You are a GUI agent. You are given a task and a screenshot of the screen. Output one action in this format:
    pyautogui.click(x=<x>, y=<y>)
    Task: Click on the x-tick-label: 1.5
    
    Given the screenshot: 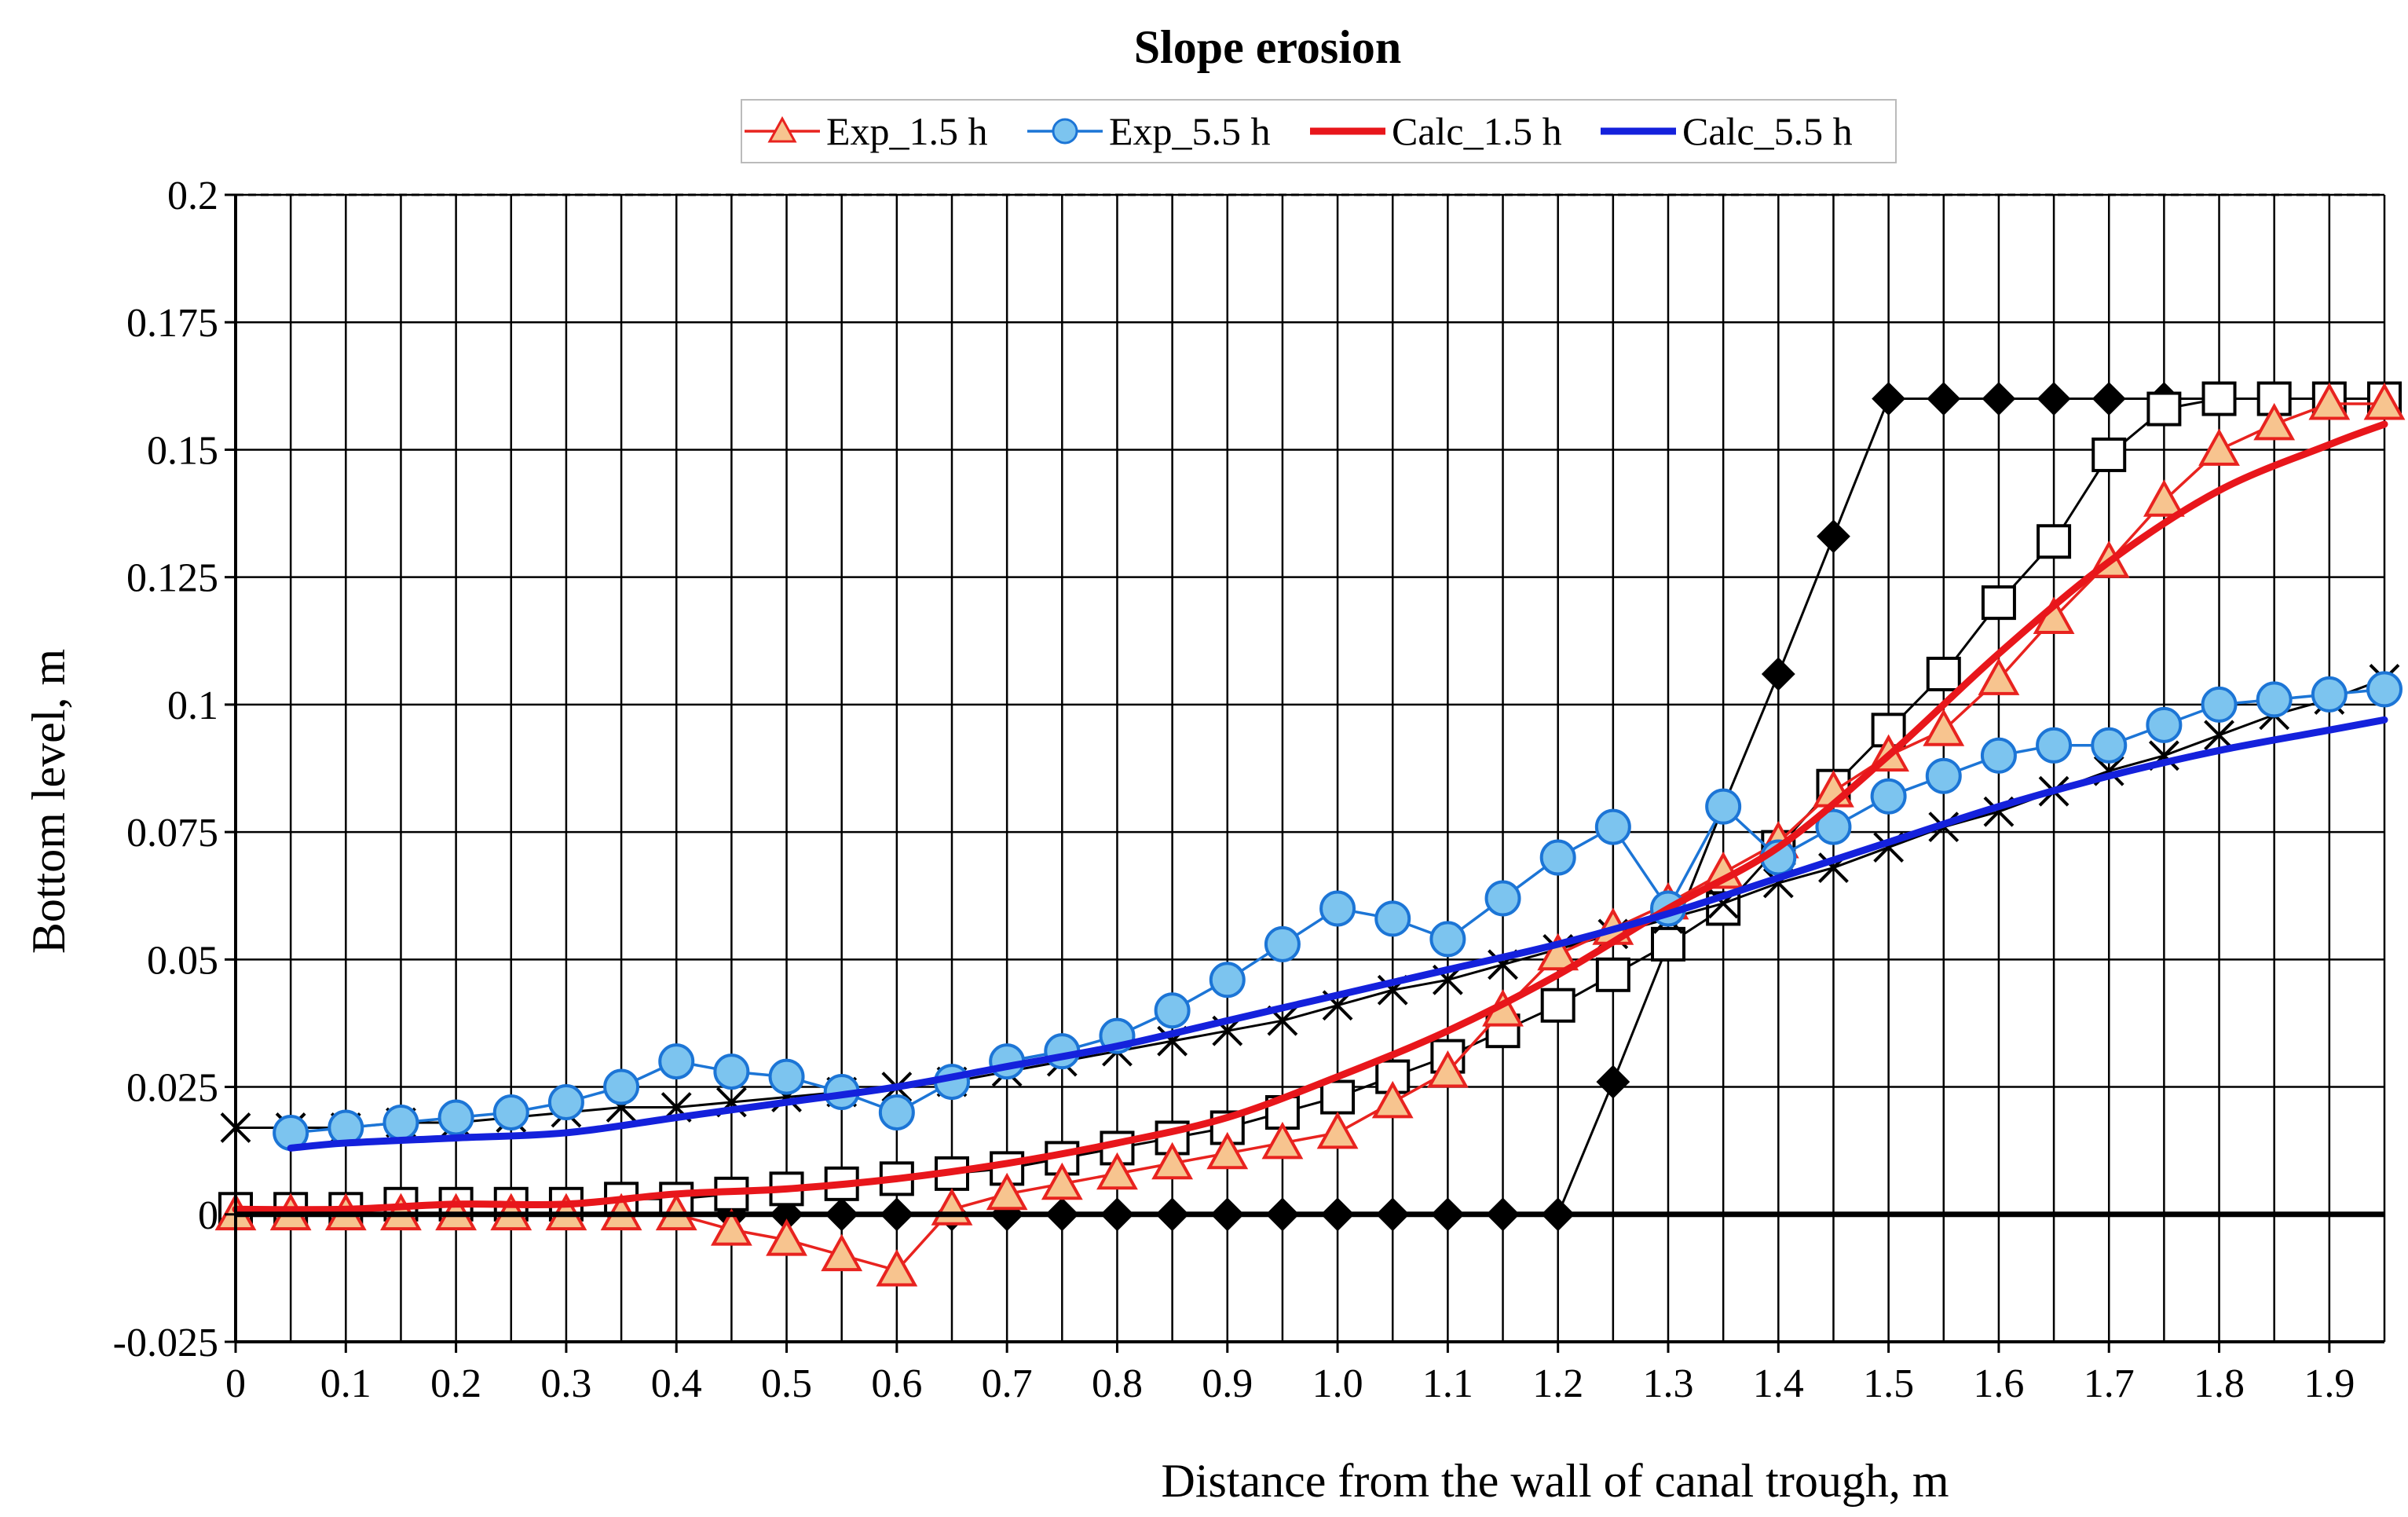 What is the action you would take?
    pyautogui.click(x=1888, y=1383)
    